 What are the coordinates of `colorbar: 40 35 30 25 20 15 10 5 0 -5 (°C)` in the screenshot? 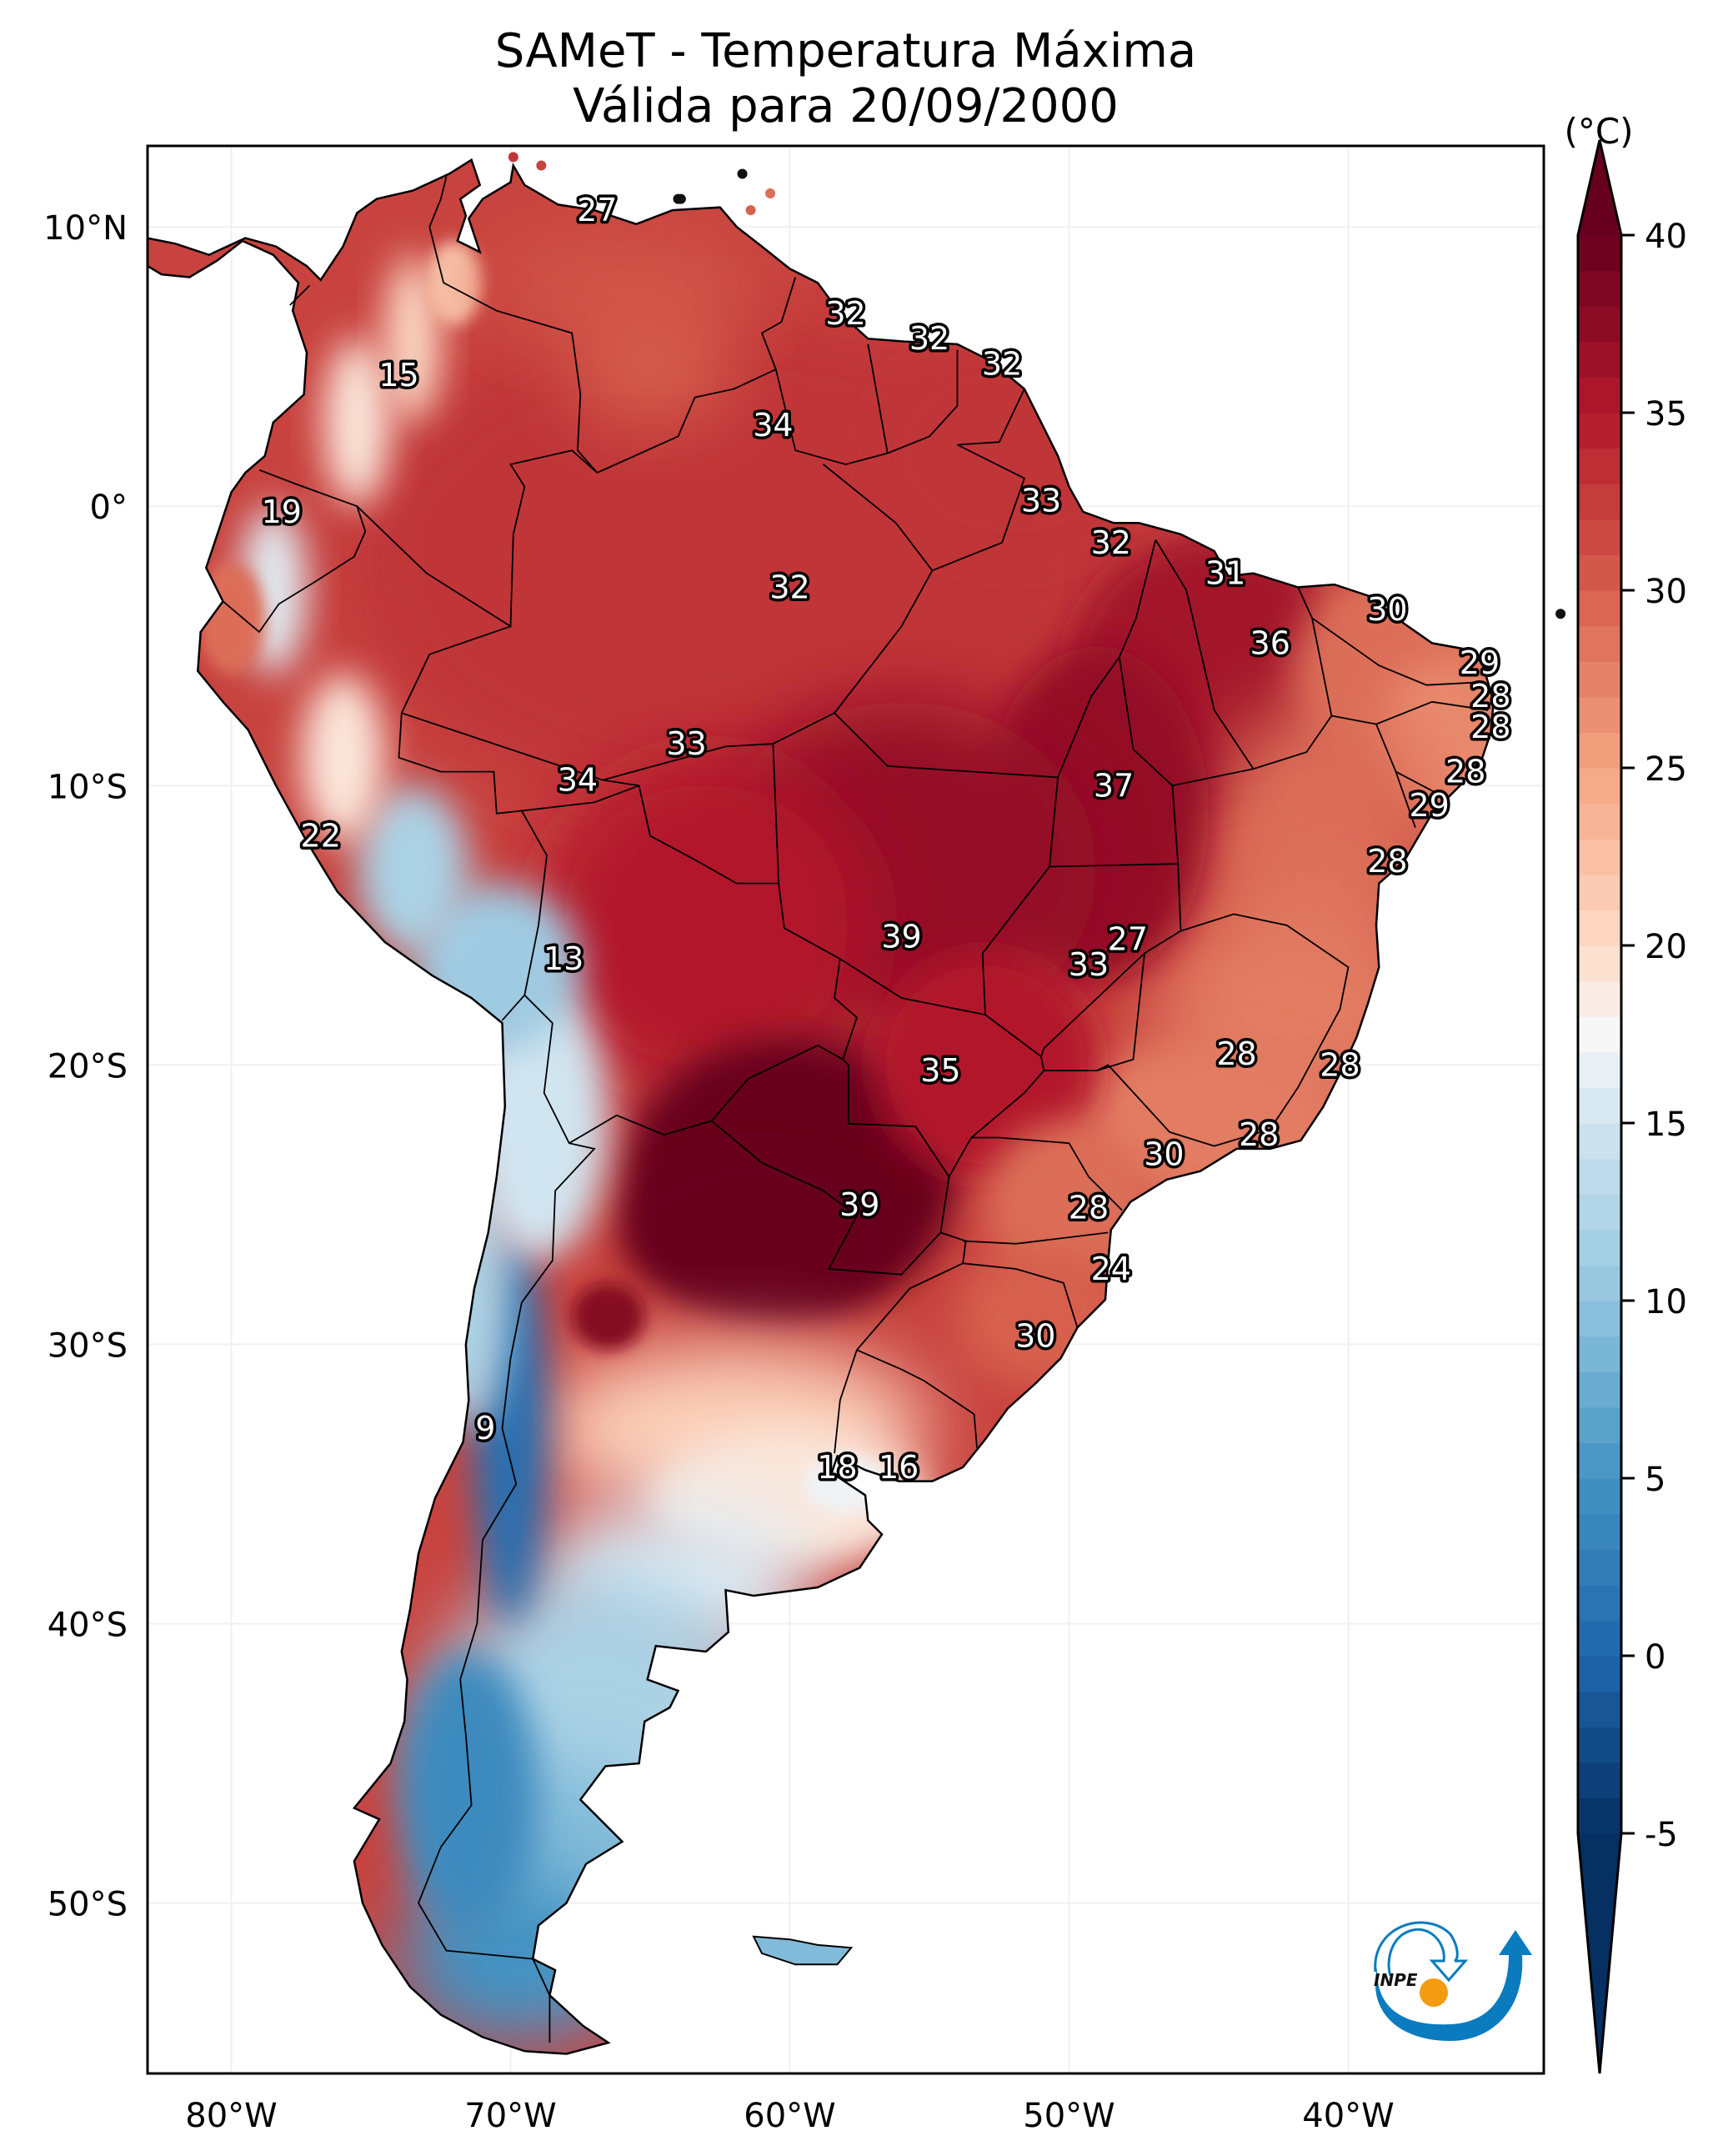 It's located at (1625, 1092).